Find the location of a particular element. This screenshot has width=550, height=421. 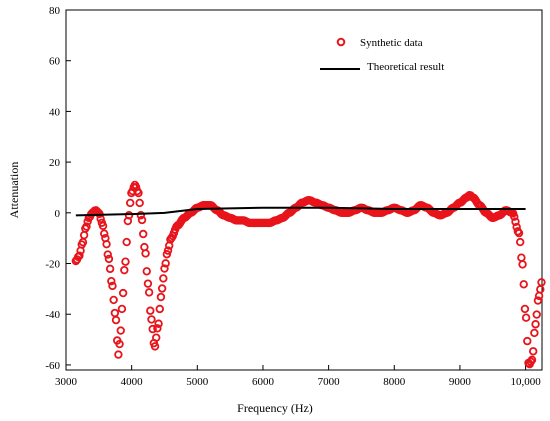

x-axis-label: Frequency (Hz) is located at coordinates (275, 408).